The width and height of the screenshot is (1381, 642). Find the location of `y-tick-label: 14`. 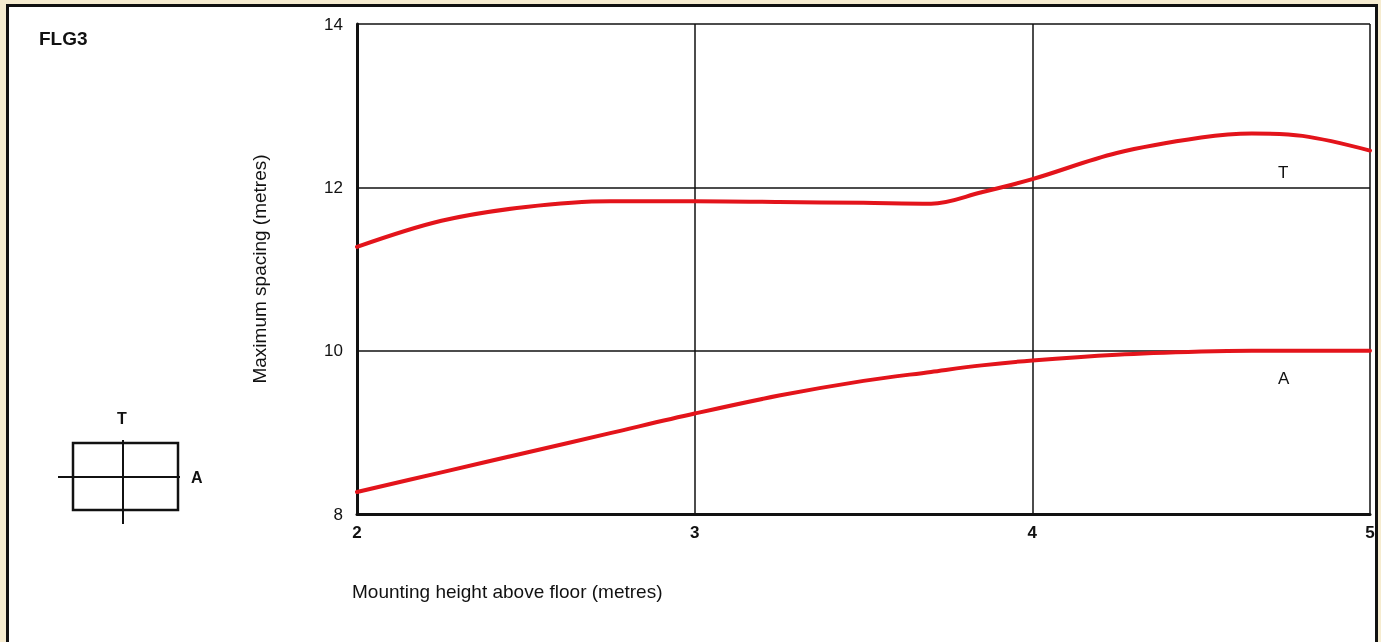

y-tick-label: 14 is located at coordinates (333, 24).